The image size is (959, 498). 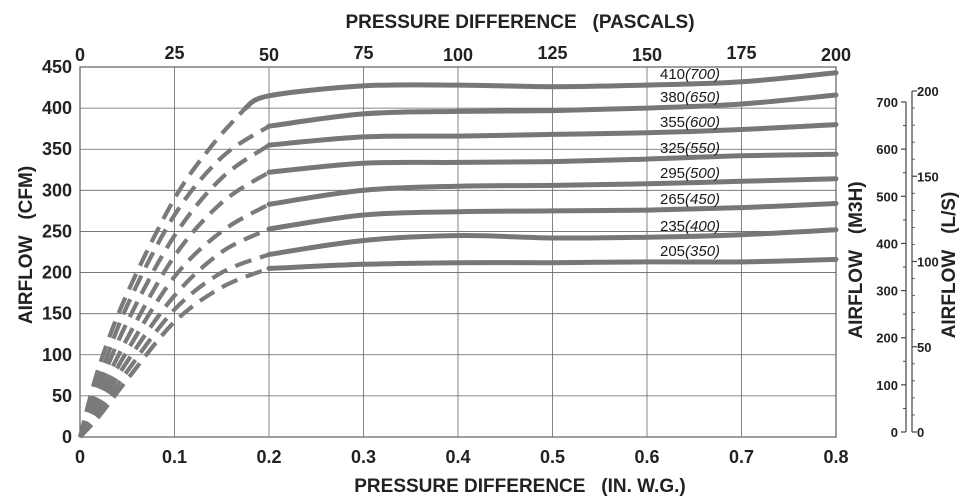 What do you see at coordinates (887, 196) in the screenshot?
I see `m3h-tick-label: 500` at bounding box center [887, 196].